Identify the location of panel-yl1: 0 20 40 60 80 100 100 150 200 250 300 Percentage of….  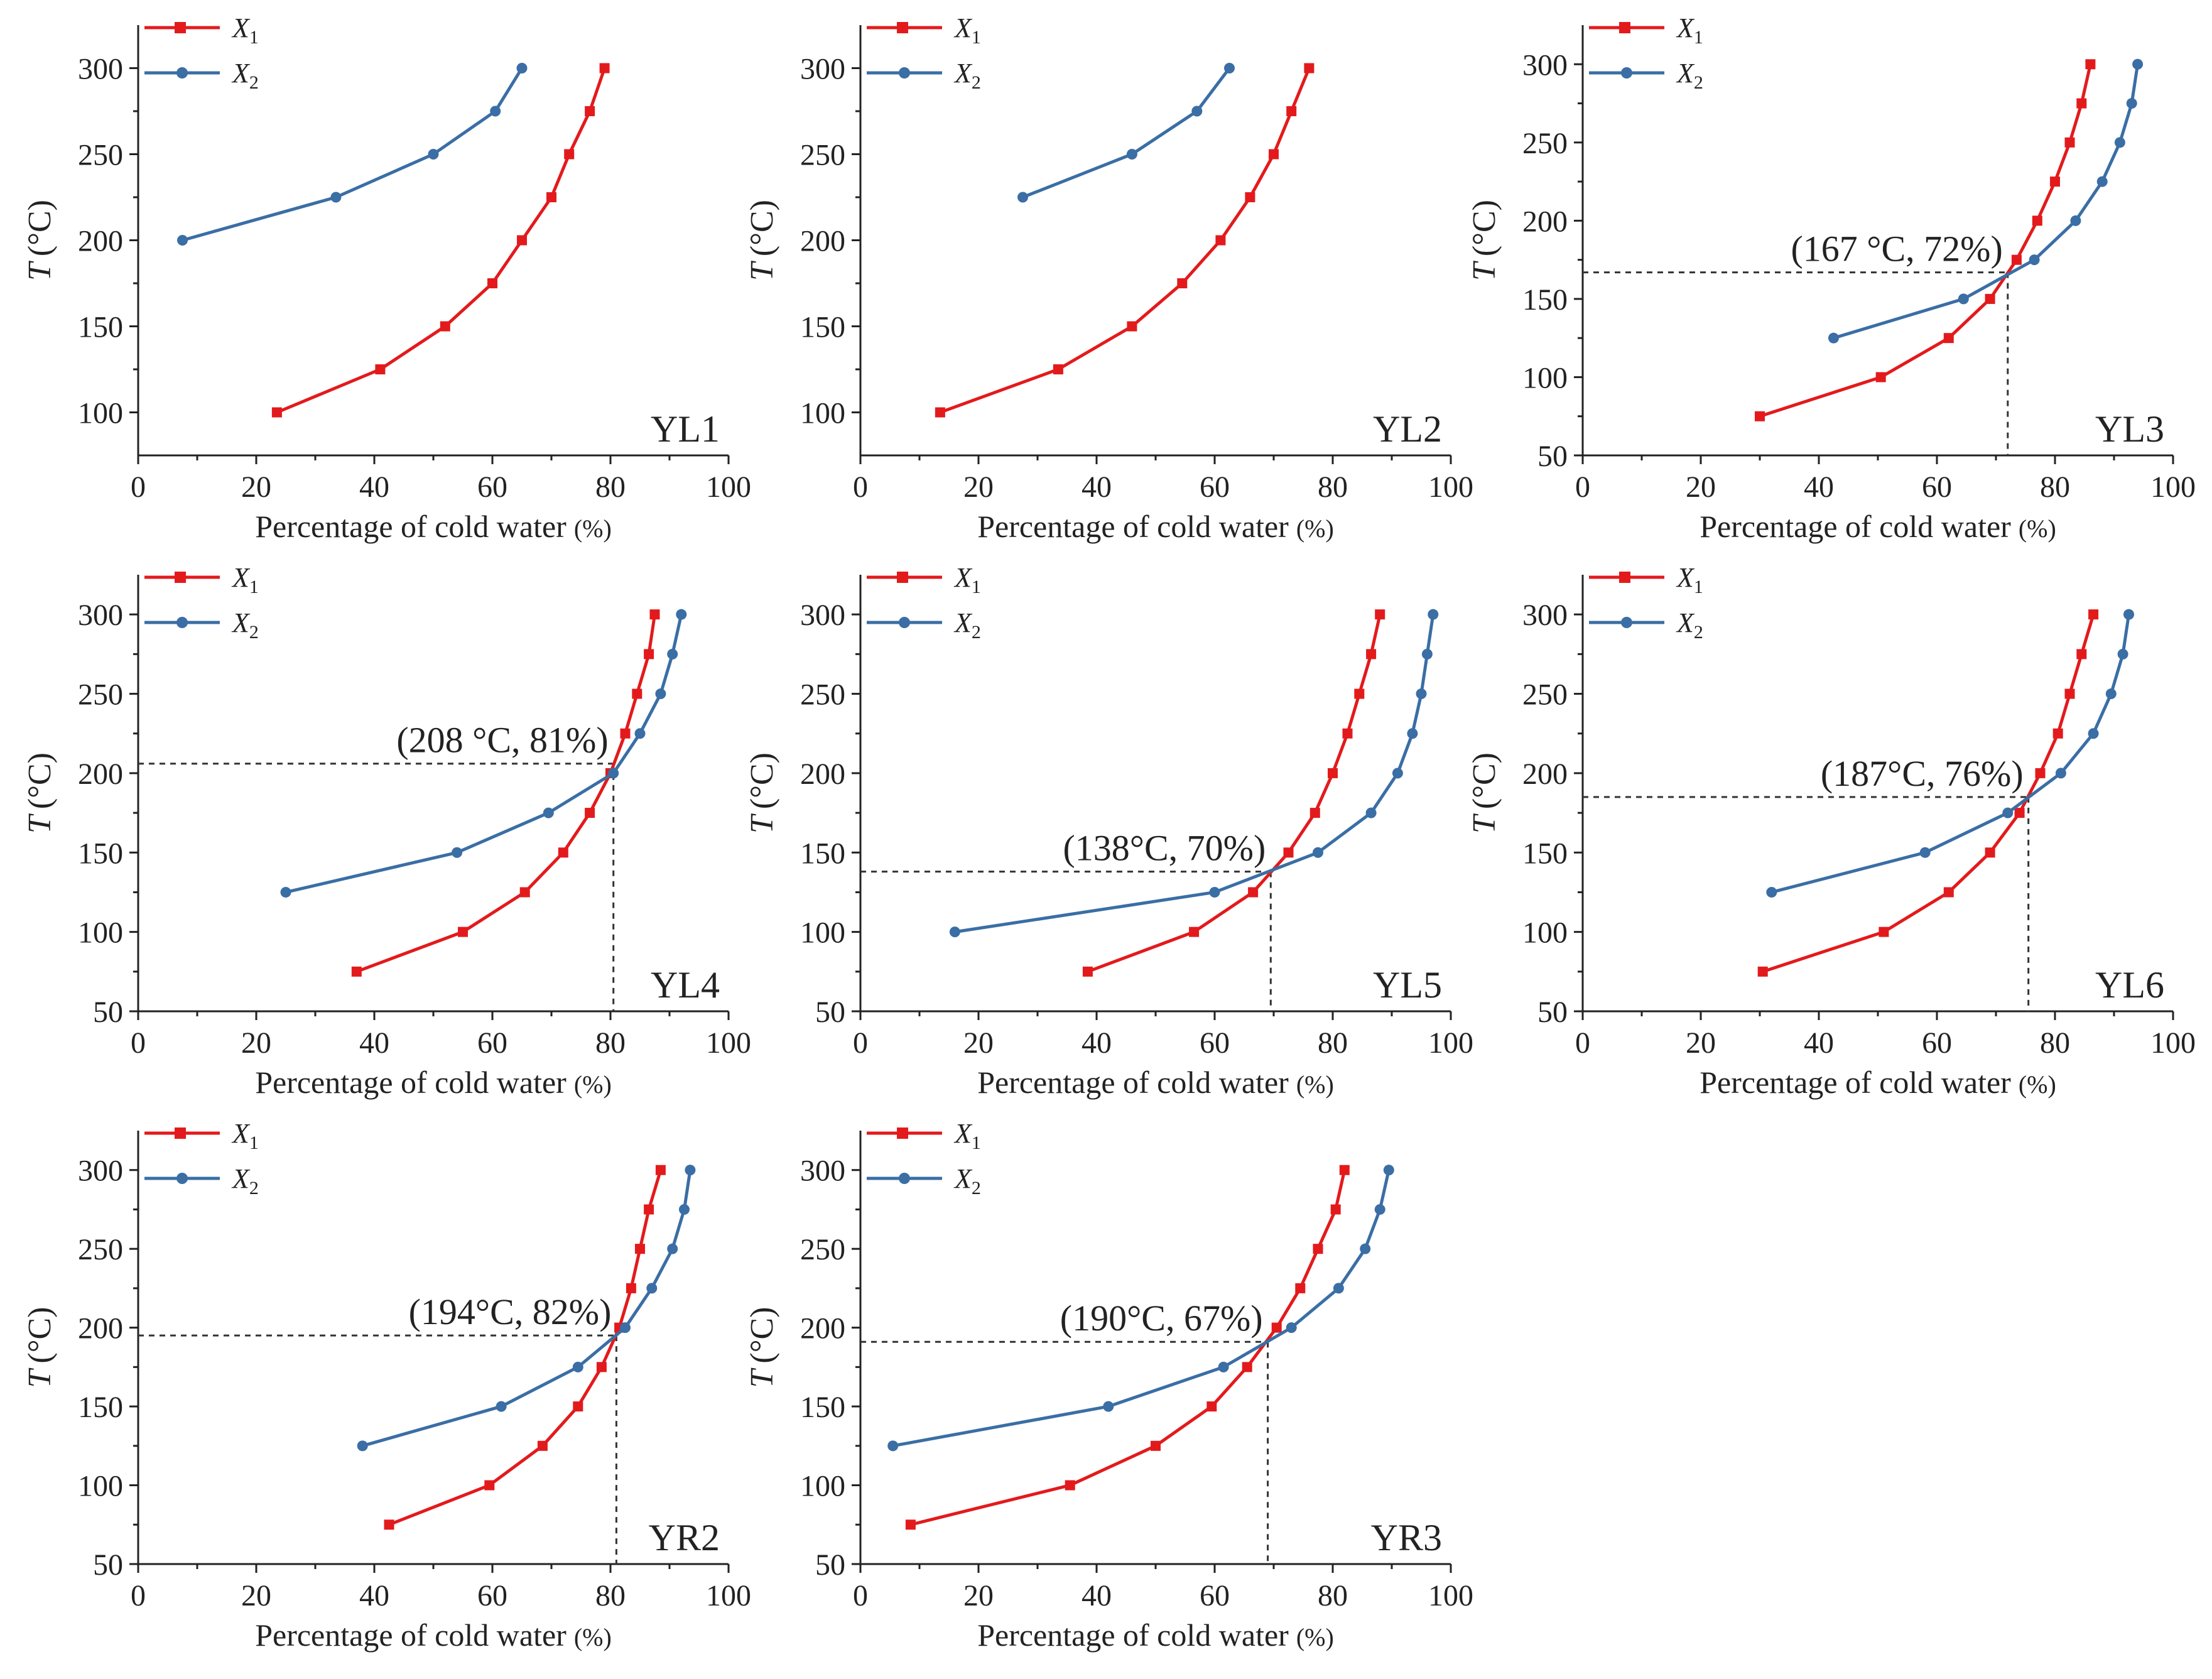
(387, 278).